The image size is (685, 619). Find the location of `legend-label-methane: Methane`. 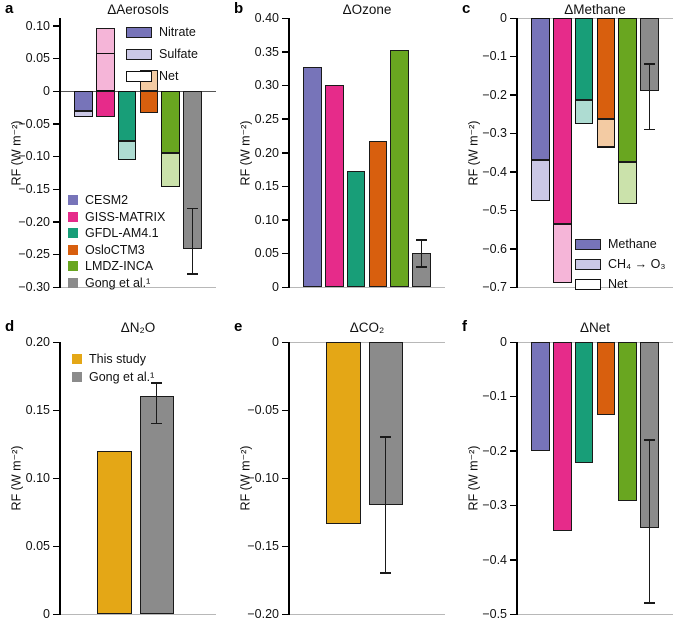

legend-label-methane: Methane is located at coordinates (632, 244).